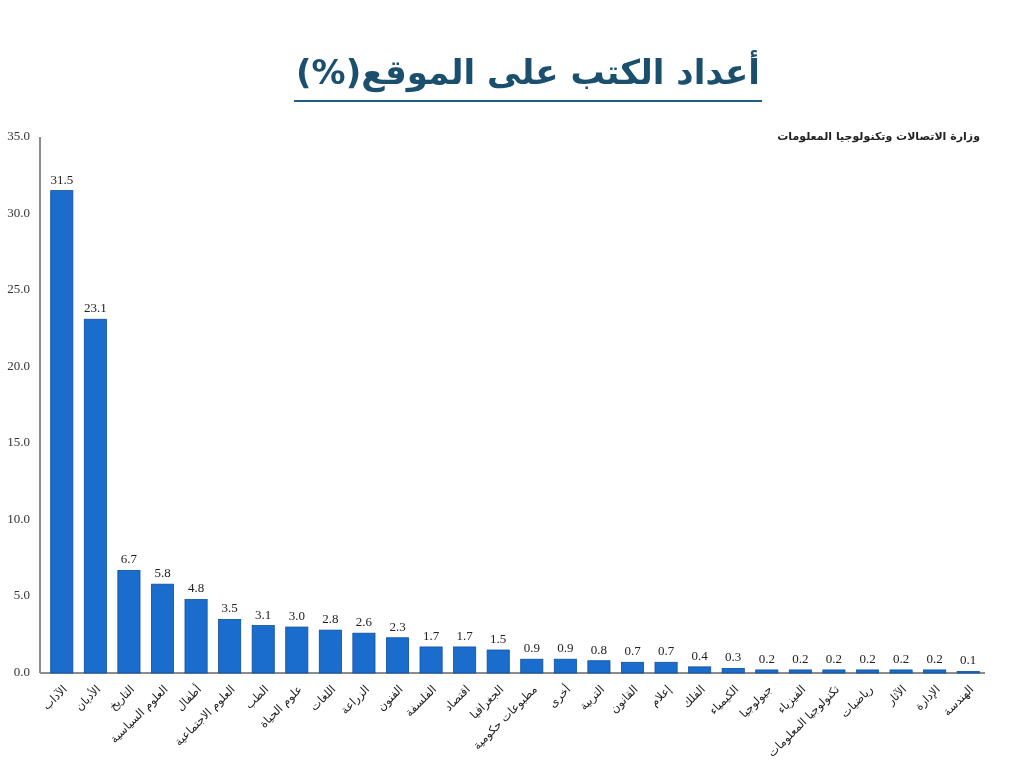  I want to click on data-label: 1.5, so click(498, 639).